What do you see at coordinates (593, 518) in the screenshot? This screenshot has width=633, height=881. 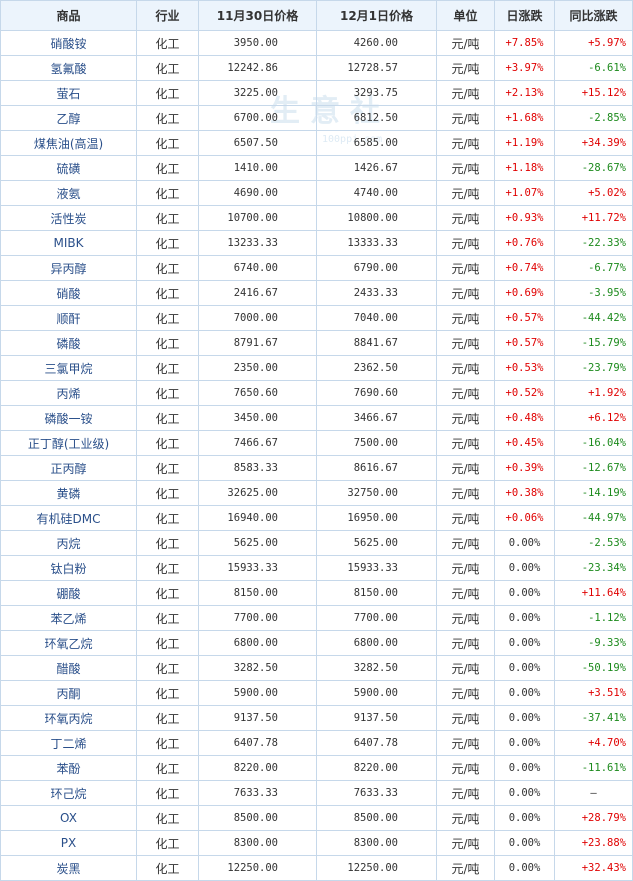 I see `yoy-change-cell: -44.97%` at bounding box center [593, 518].